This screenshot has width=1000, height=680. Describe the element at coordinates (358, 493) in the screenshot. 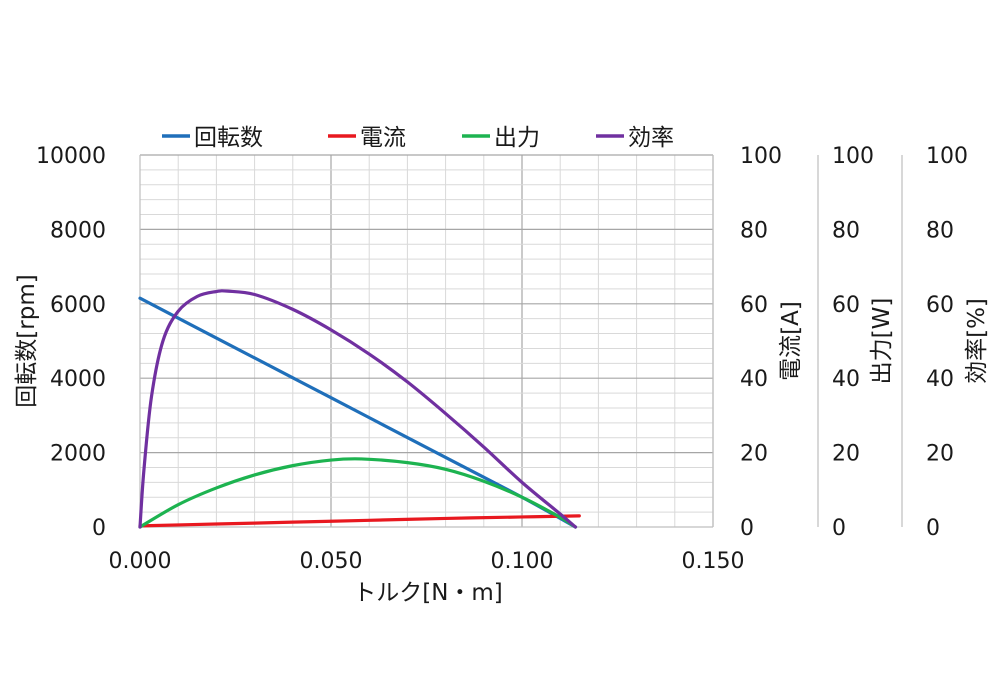

I see `series-line-power` at that location.